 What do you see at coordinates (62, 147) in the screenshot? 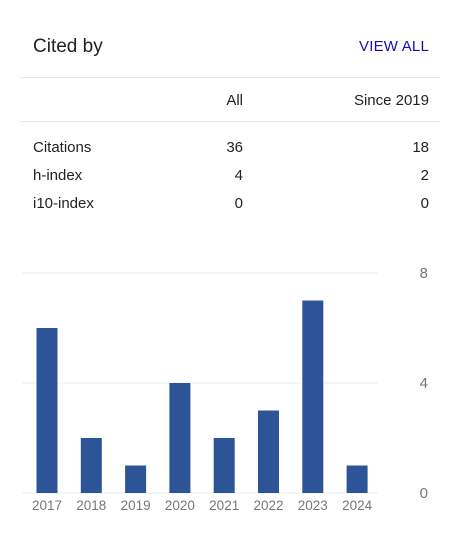
I see `row-label-citations: Citations` at bounding box center [62, 147].